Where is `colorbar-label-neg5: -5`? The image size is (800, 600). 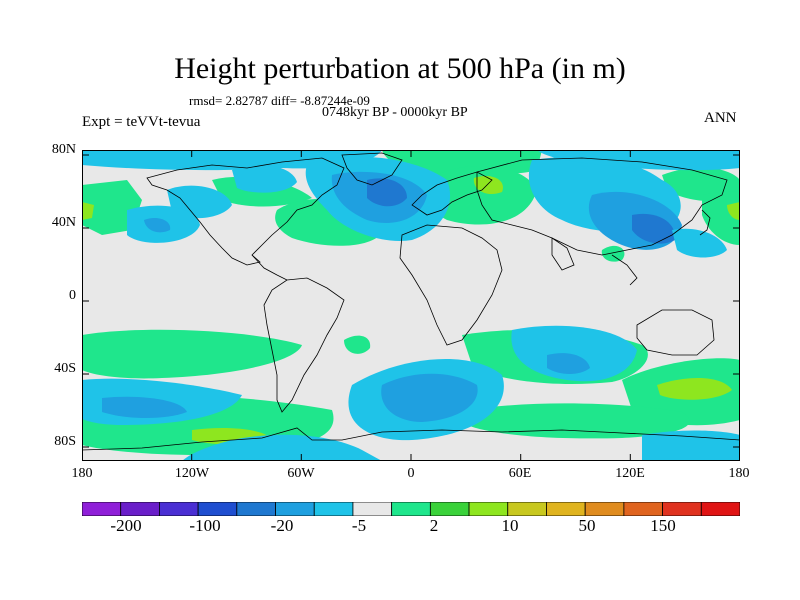
colorbar-label-neg5: -5 is located at coordinates (359, 525).